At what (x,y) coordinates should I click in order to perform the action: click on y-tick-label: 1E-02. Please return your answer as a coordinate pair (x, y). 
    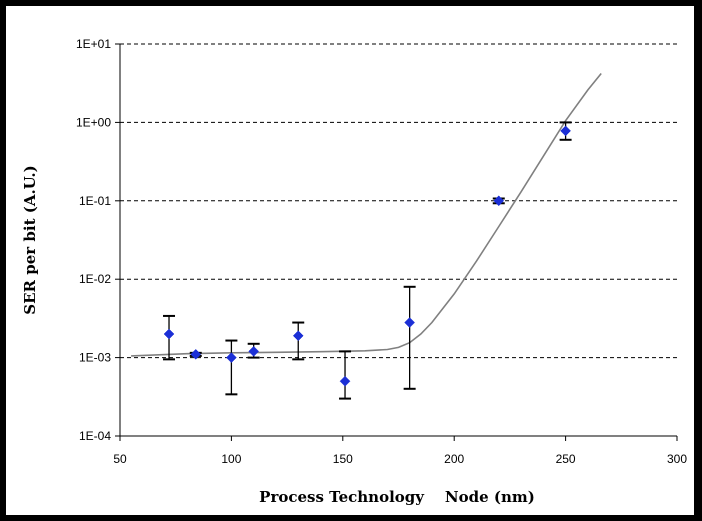
    Looking at the image, I should click on (95, 279).